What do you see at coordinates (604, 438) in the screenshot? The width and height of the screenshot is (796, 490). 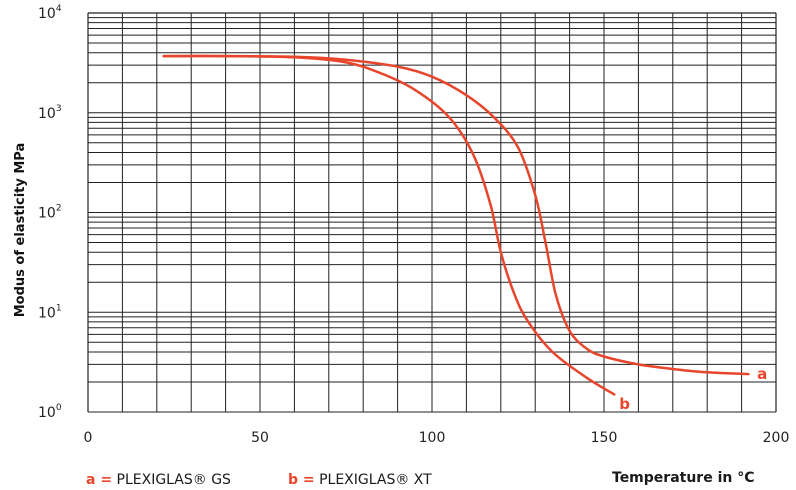 I see `x-tick-label: 150` at bounding box center [604, 438].